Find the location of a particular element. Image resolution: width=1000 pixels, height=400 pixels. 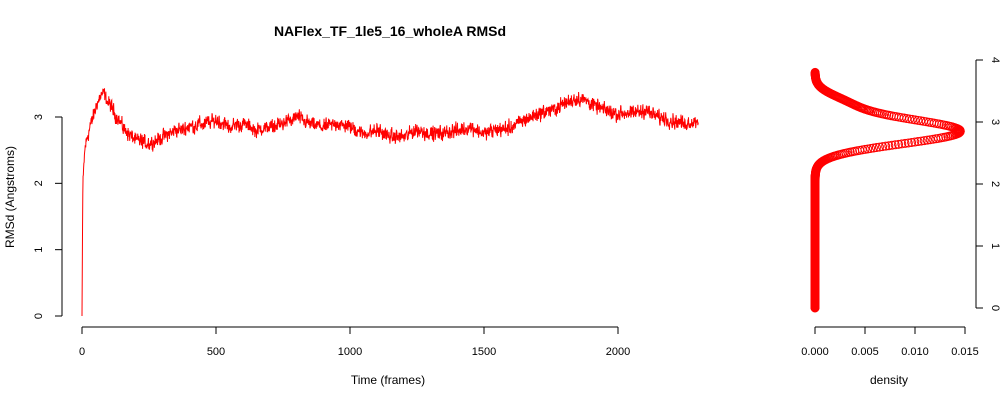

right-x-axis: 0.000 0.005 0.010 0.015 is located at coordinates (890, 342).